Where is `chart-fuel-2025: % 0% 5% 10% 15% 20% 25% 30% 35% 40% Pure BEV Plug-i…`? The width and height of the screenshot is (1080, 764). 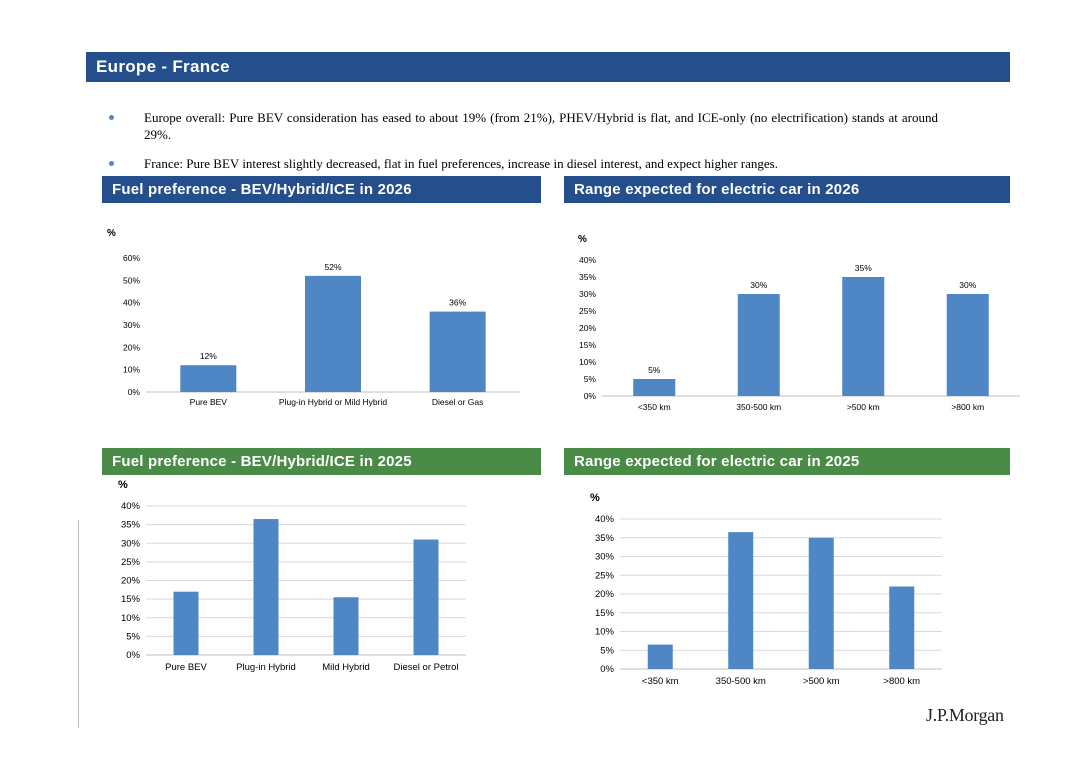 chart-fuel-2025: % 0% 5% 10% 15% 20% 25% 30% 35% 40% Pure BEV Plug-i… is located at coordinates (292, 576).